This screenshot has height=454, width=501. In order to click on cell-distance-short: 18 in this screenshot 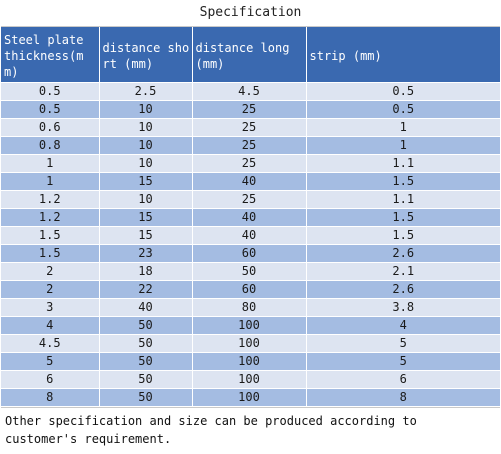, I will do `click(146, 271)`.